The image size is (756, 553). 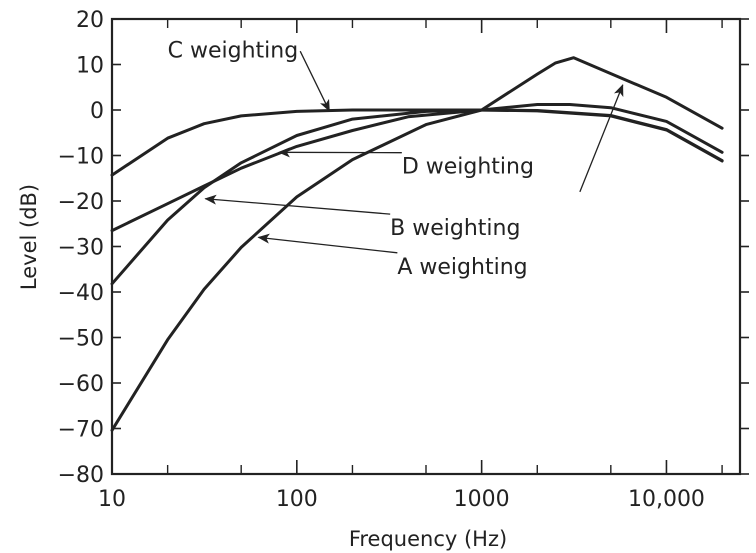 What do you see at coordinates (97, 111) in the screenshot?
I see `y-tick-label: 0` at bounding box center [97, 111].